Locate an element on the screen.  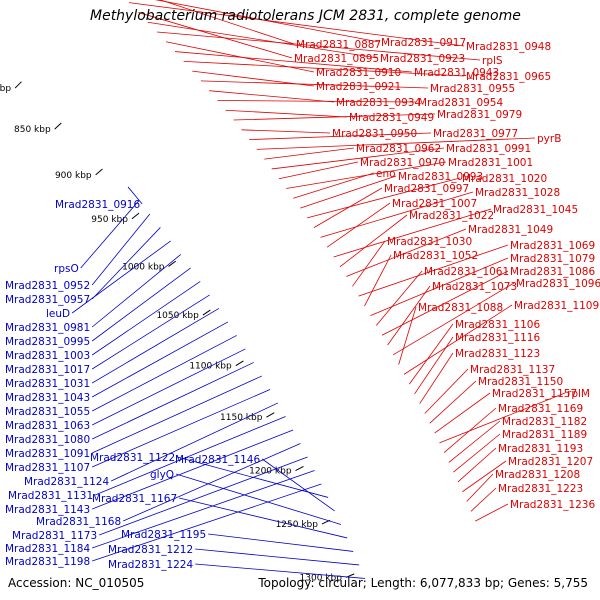
gene-label-forward: Mrad2831_0949 is located at coordinates (391, 118).